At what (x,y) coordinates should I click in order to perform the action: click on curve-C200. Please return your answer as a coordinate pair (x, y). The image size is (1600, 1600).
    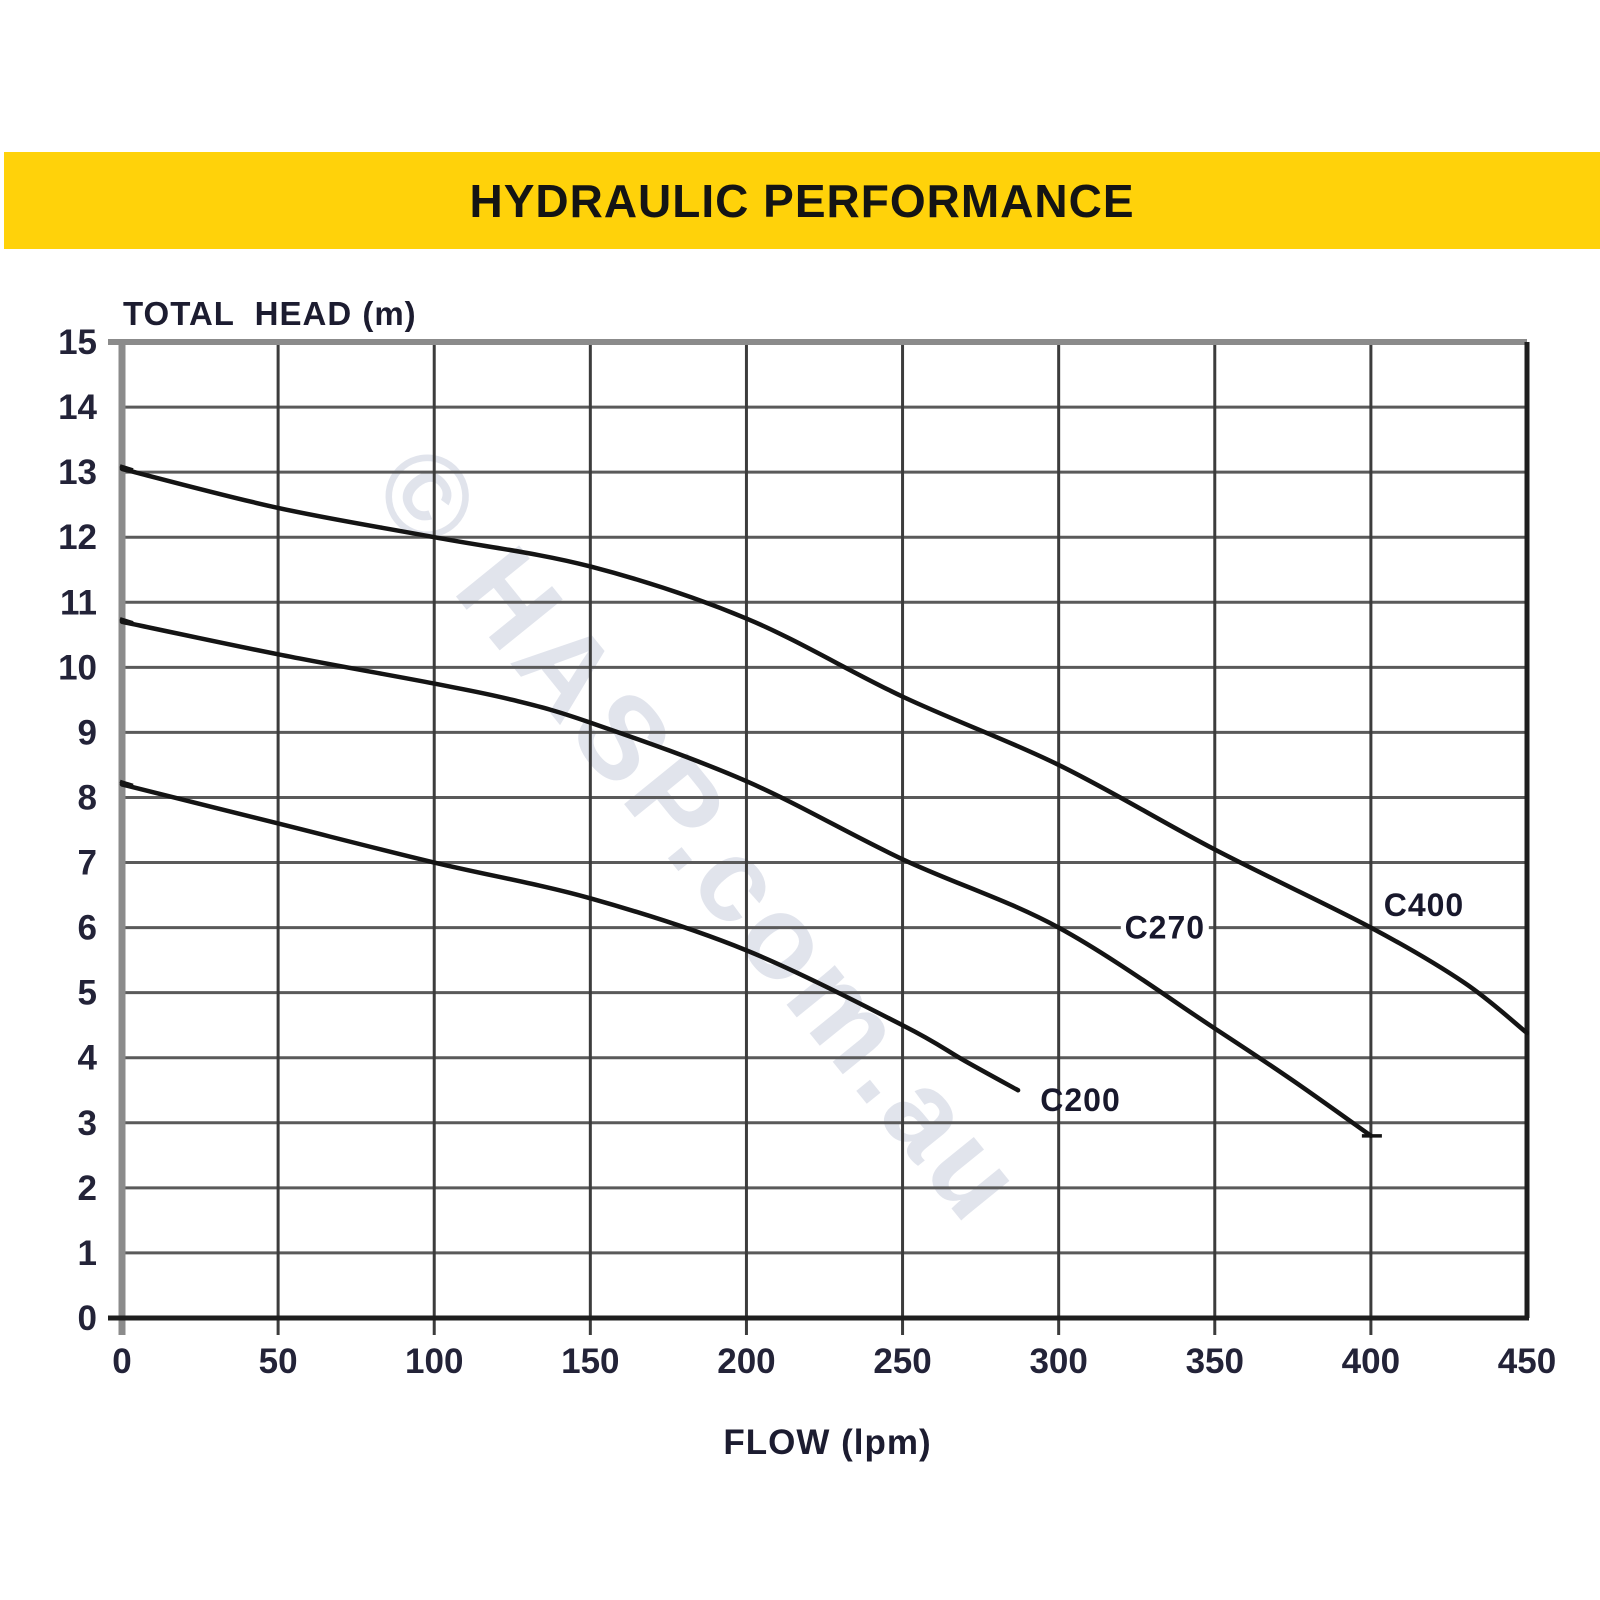
    Looking at the image, I should click on (570, 937).